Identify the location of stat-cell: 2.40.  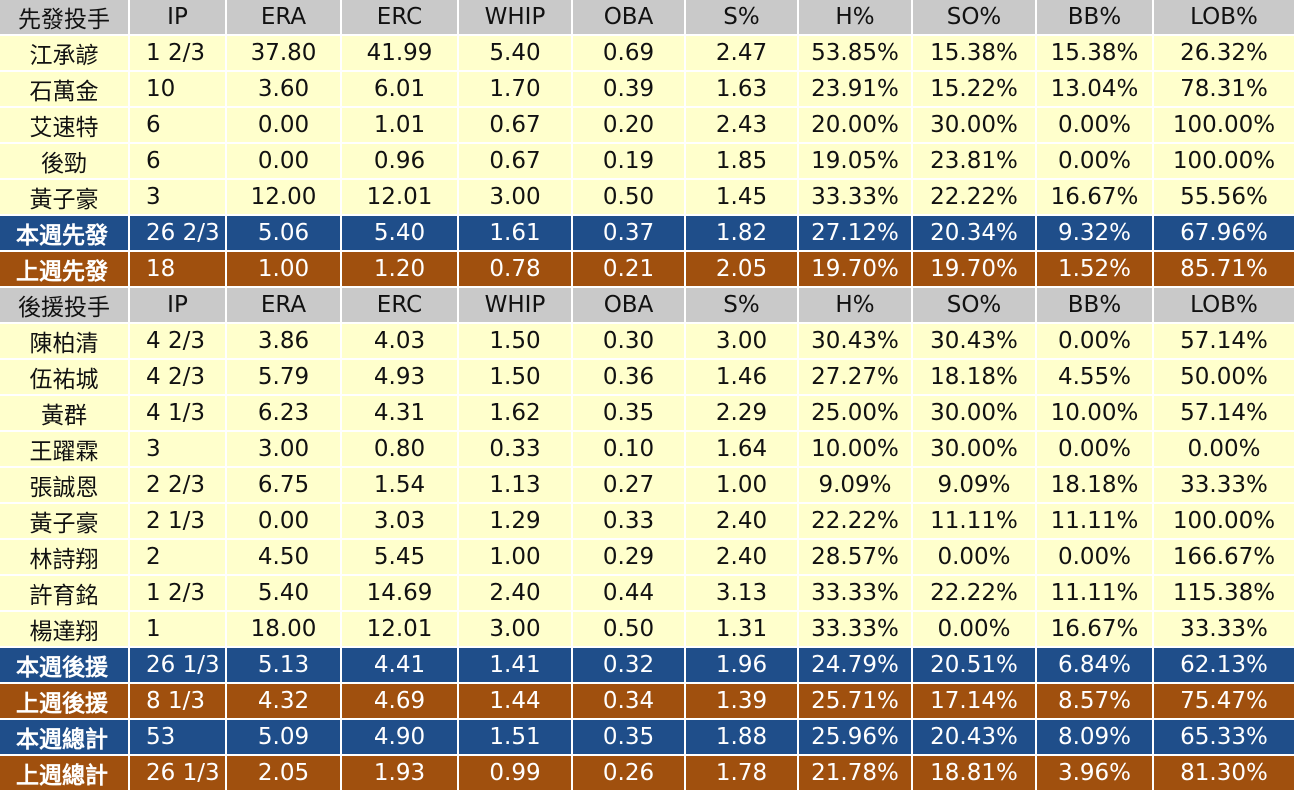
(742, 558).